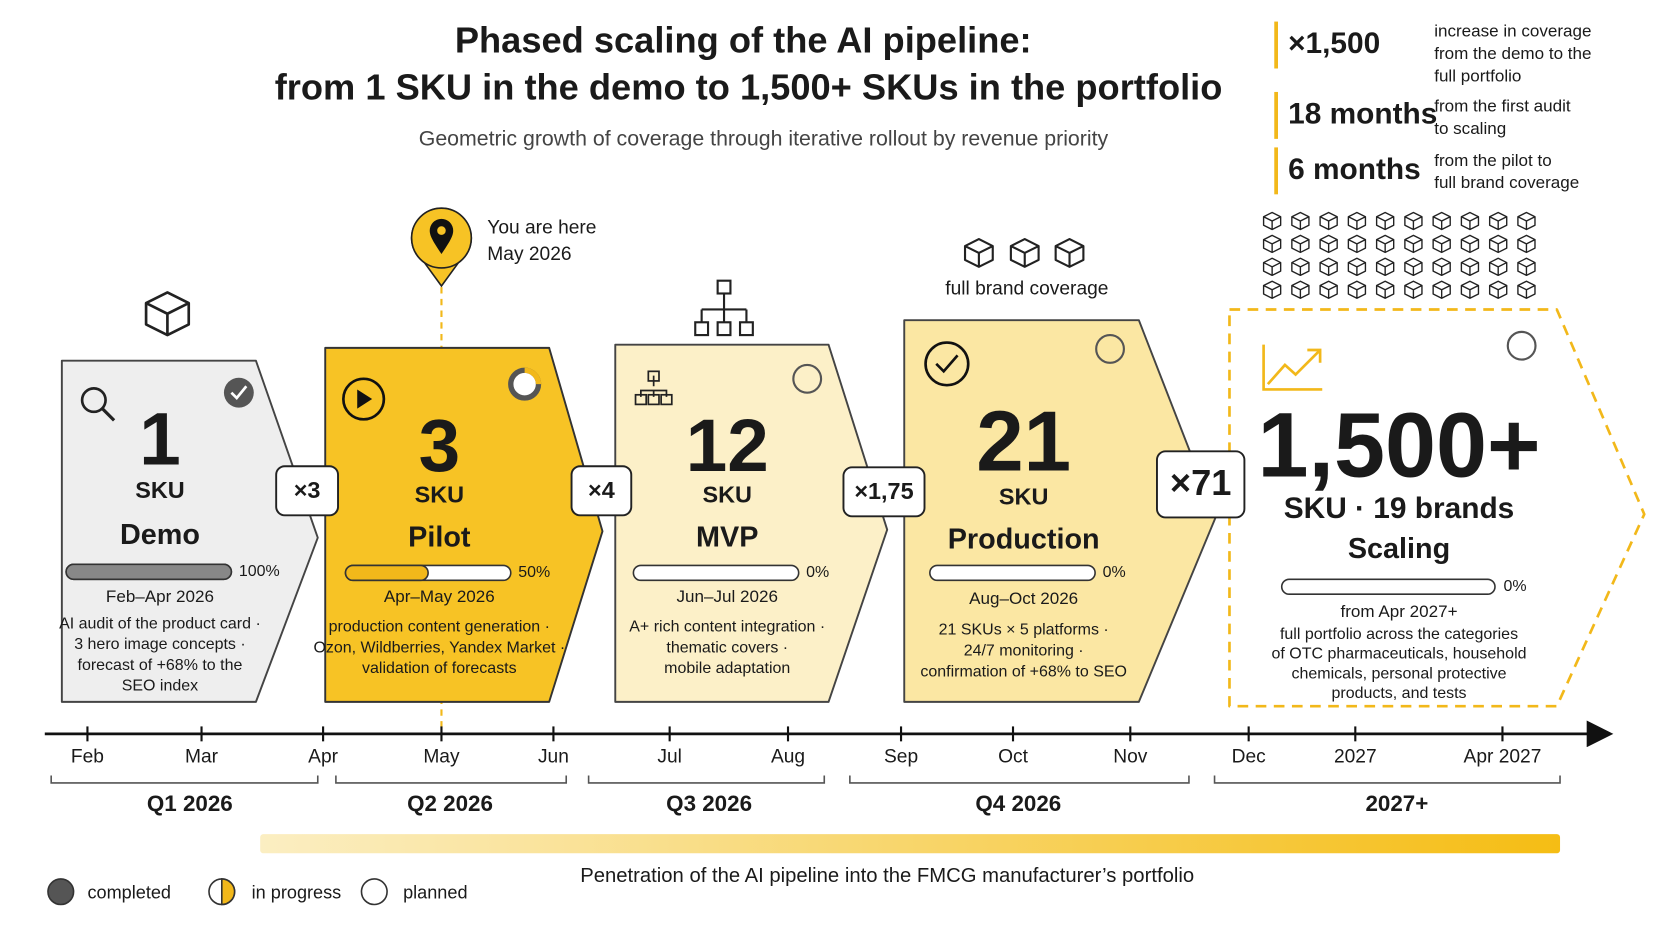  Describe the element at coordinates (601, 490) in the screenshot. I see `multiplier: ×4` at that location.